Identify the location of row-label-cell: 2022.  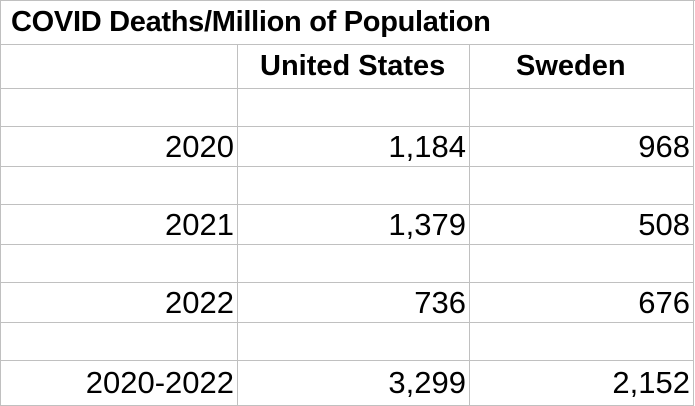
(119, 303).